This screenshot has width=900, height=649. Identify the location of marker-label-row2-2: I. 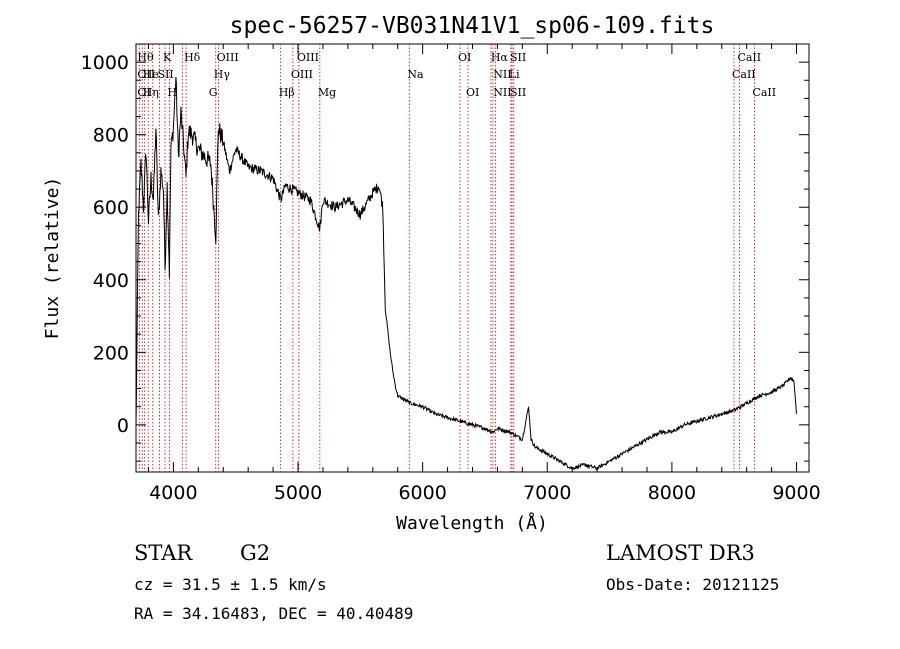
(153, 74).